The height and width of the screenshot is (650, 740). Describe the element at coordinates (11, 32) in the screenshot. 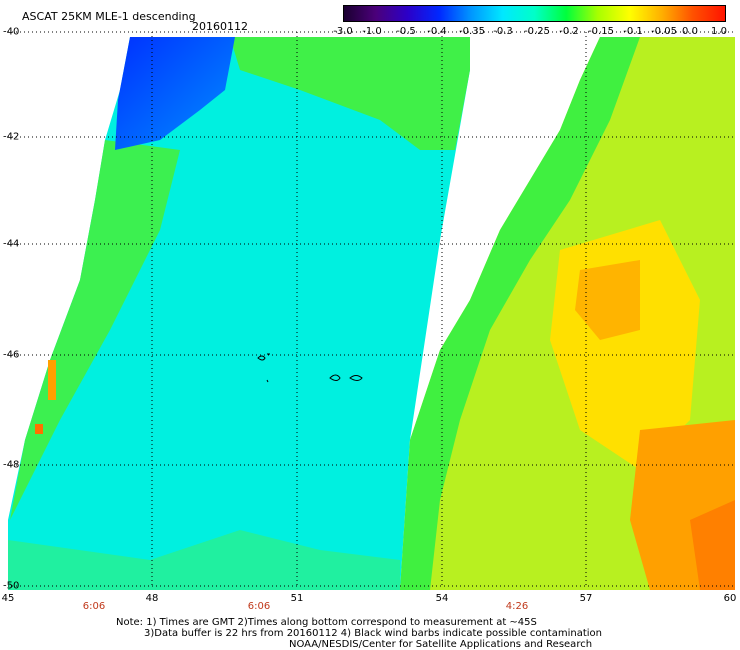

I see `lat-label-0: -40` at that location.